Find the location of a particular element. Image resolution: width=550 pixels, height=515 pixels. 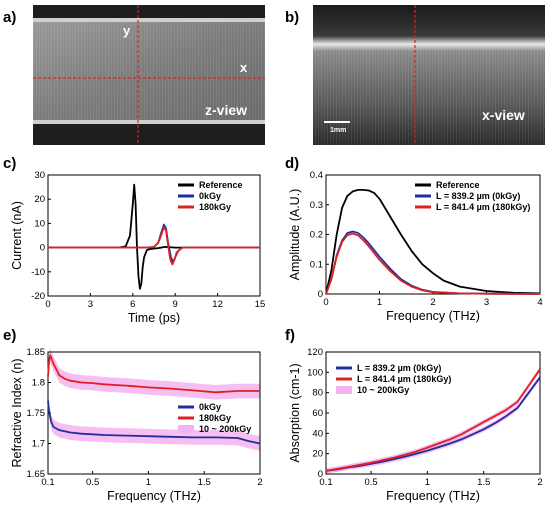

axis-x-marker: x is located at coordinates (244, 67).